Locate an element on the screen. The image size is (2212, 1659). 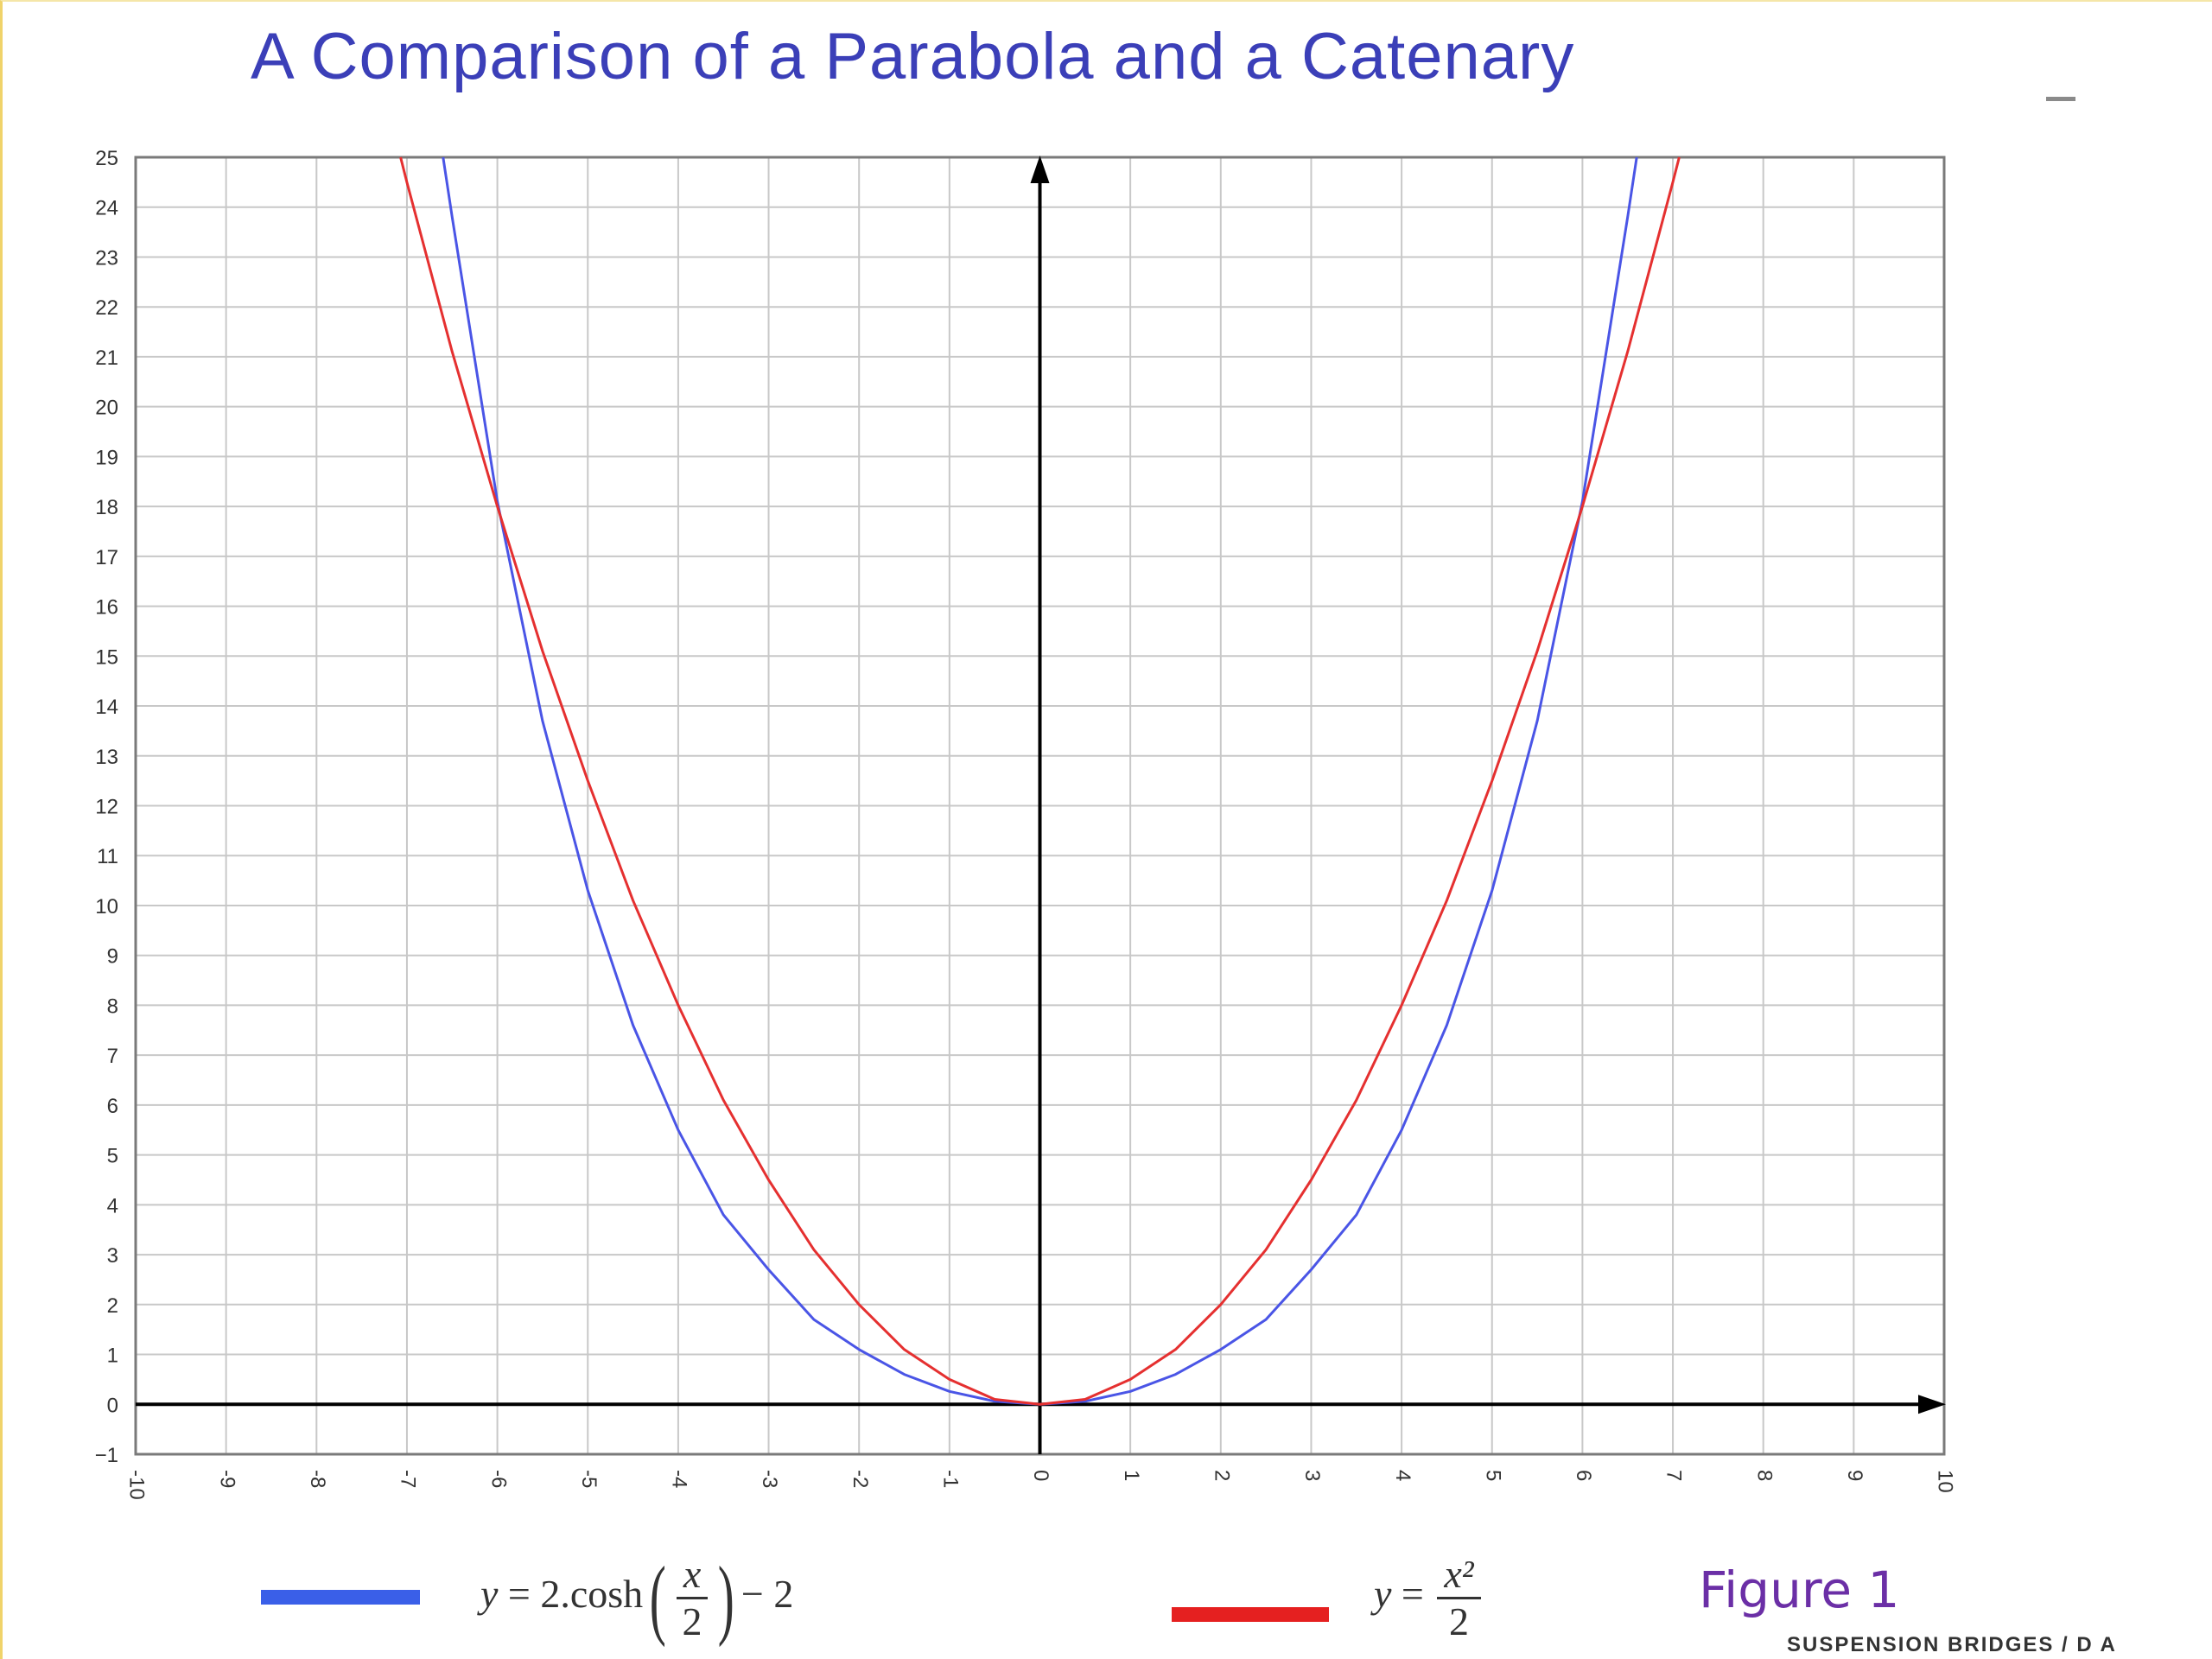
legend-catenary-den: 2 is located at coordinates (692, 1621).